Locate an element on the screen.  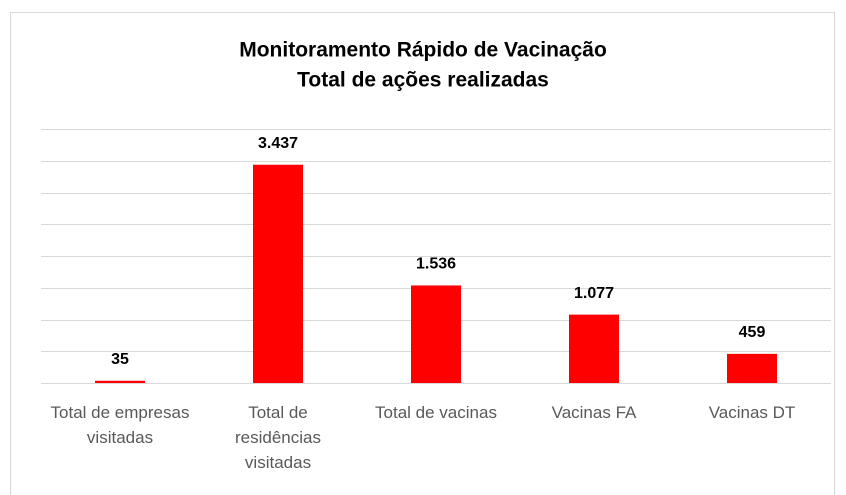
data-label: 3.437 is located at coordinates (278, 143).